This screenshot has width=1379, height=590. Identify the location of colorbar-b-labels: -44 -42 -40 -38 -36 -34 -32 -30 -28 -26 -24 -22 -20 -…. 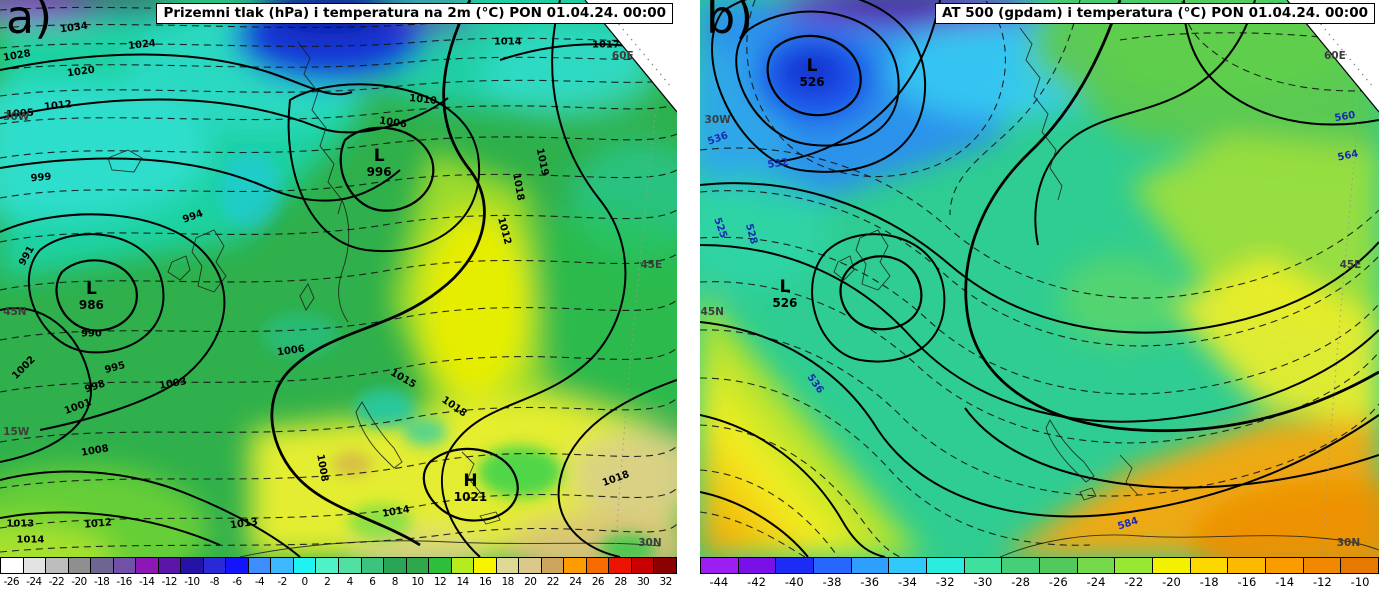
(1039, 582).